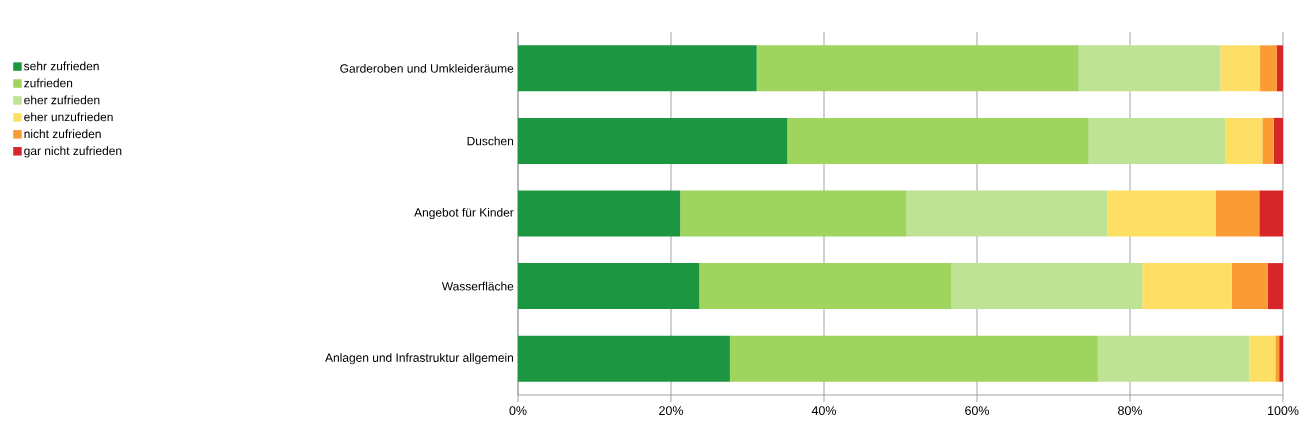  What do you see at coordinates (477, 286) in the screenshot?
I see `y-tick-label: Wasserfläche` at bounding box center [477, 286].